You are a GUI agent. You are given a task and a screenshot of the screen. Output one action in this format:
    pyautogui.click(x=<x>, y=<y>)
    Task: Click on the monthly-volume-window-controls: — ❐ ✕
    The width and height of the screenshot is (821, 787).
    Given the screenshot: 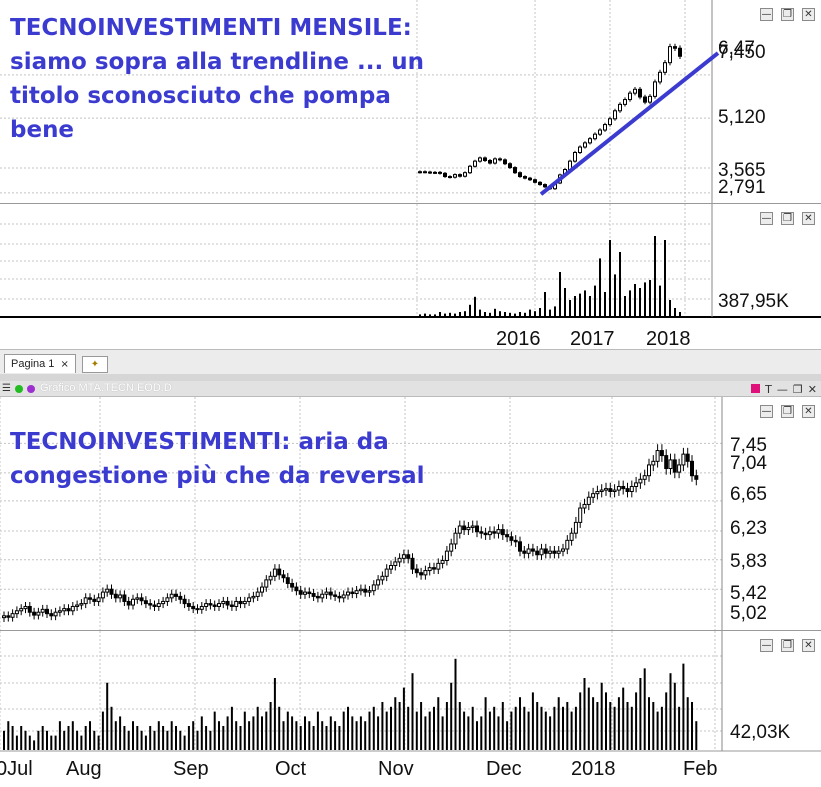 What is the action you would take?
    pyautogui.click(x=787, y=218)
    